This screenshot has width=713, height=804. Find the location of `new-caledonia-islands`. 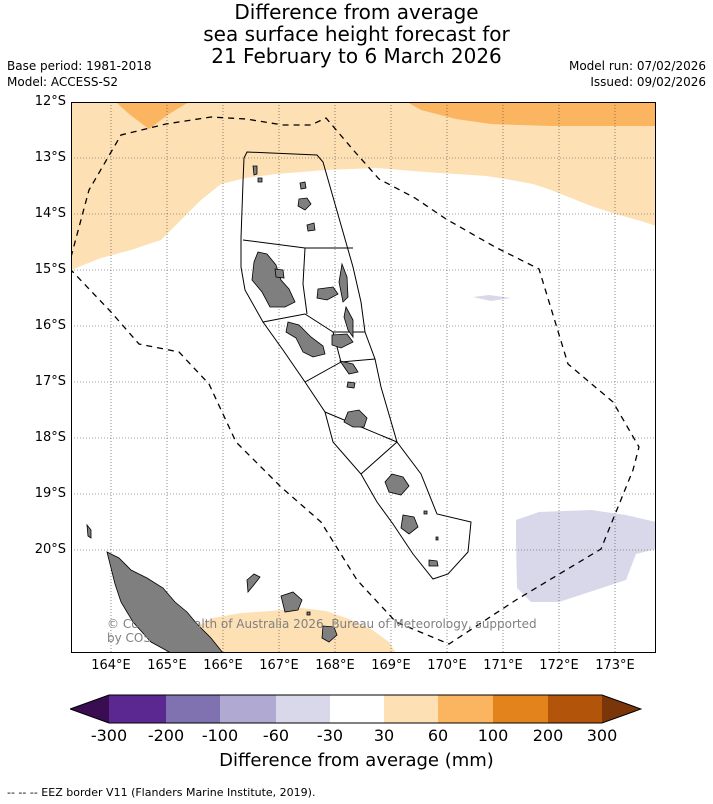

new-caledonia-islands is located at coordinates (212, 588).